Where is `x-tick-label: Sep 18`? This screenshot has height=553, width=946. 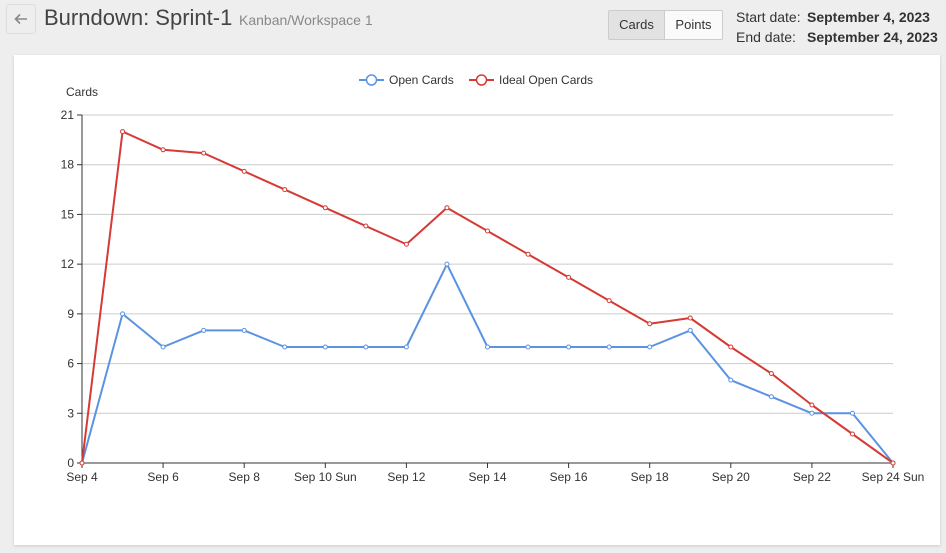
x-tick-label: Sep 18 is located at coordinates (650, 477).